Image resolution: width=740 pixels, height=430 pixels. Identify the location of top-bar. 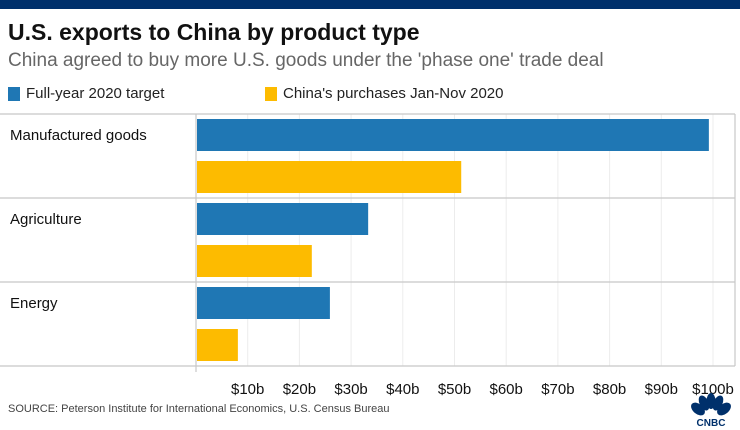
(370, 4).